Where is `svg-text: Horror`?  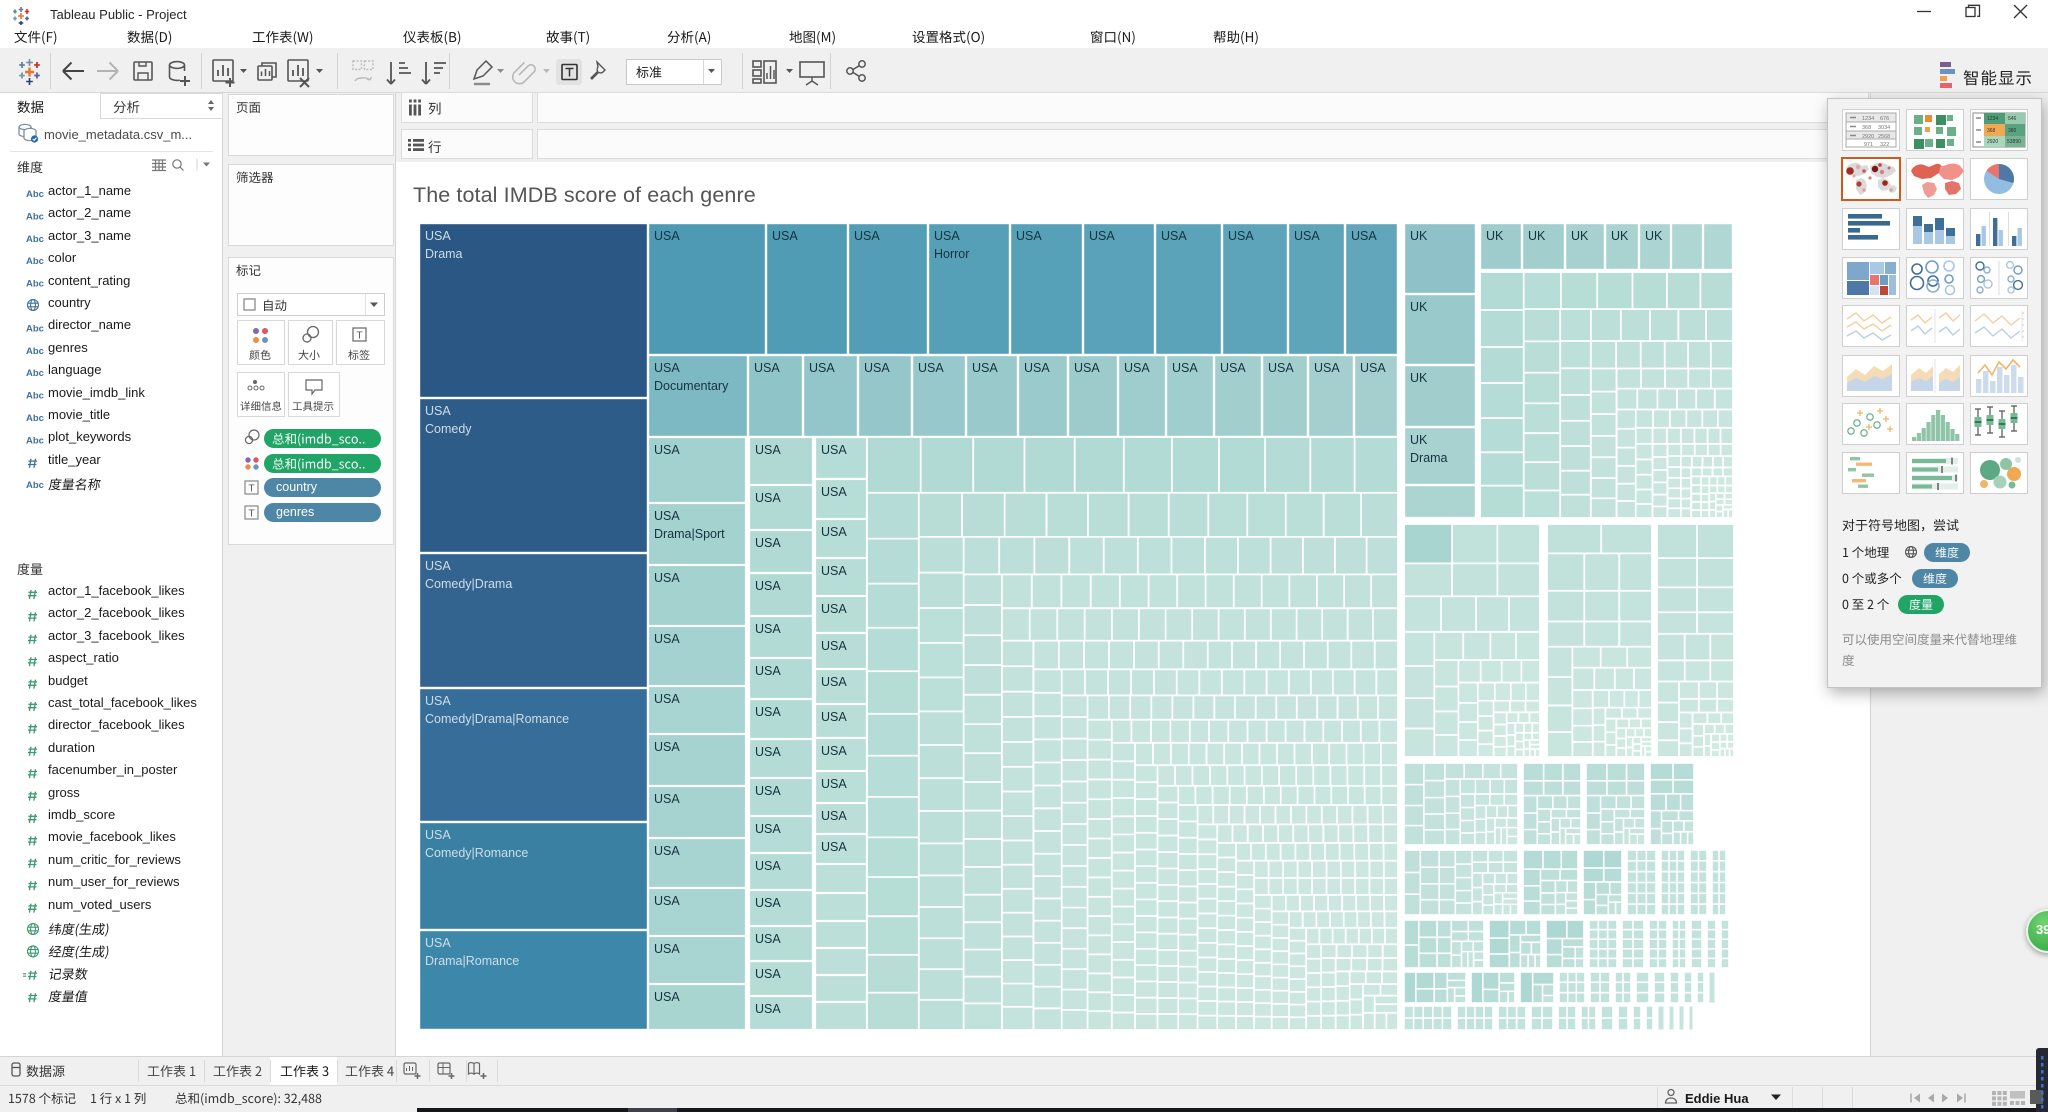 svg-text: Horror is located at coordinates (951, 254).